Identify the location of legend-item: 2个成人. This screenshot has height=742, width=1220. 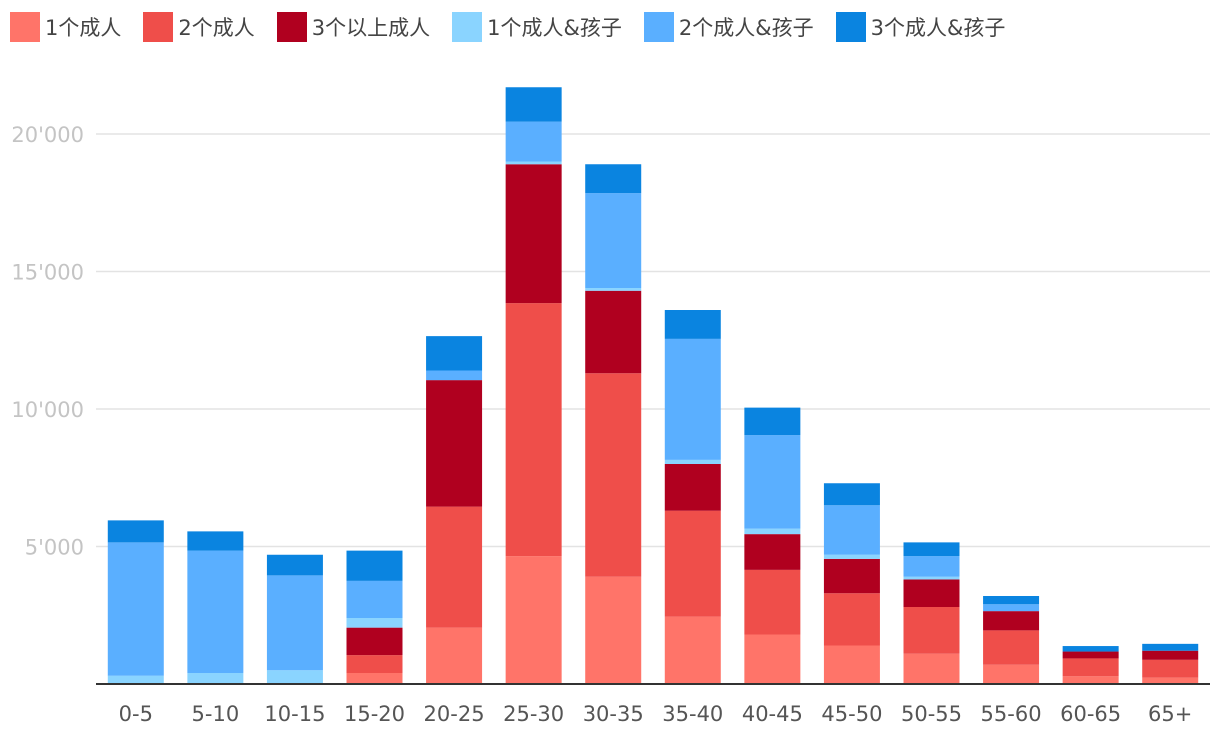
(199, 27).